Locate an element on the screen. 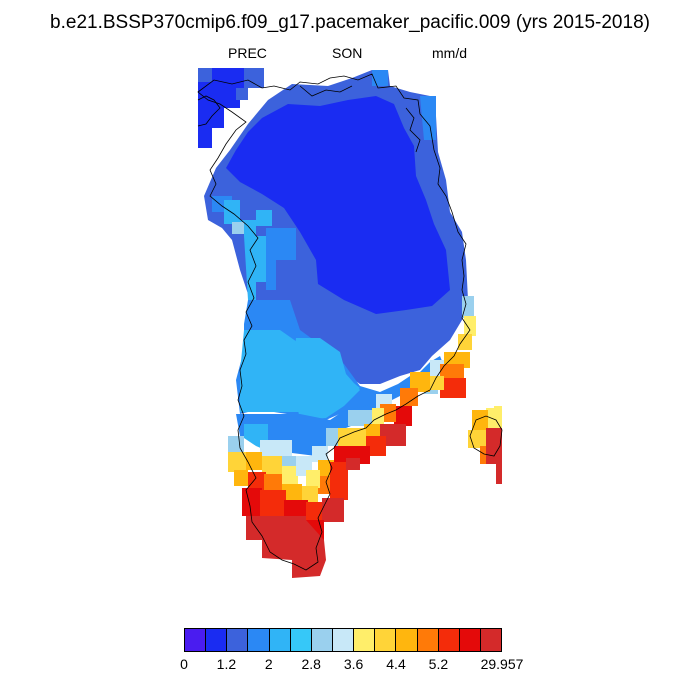  units-label: mm/d is located at coordinates (449, 53).